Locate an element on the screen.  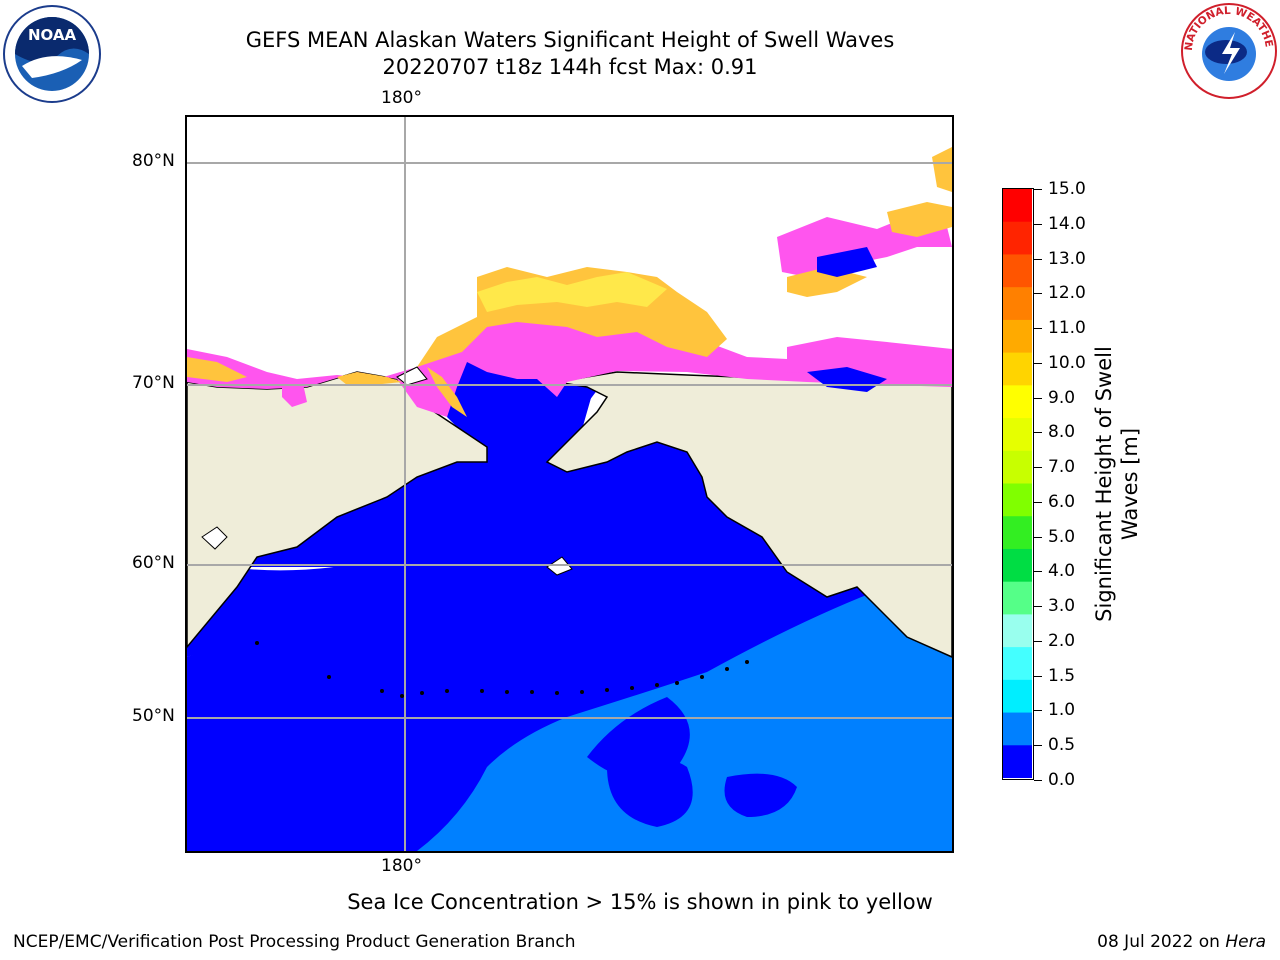
colorbar-tick-label: 13.0 is located at coordinates (1067, 259).